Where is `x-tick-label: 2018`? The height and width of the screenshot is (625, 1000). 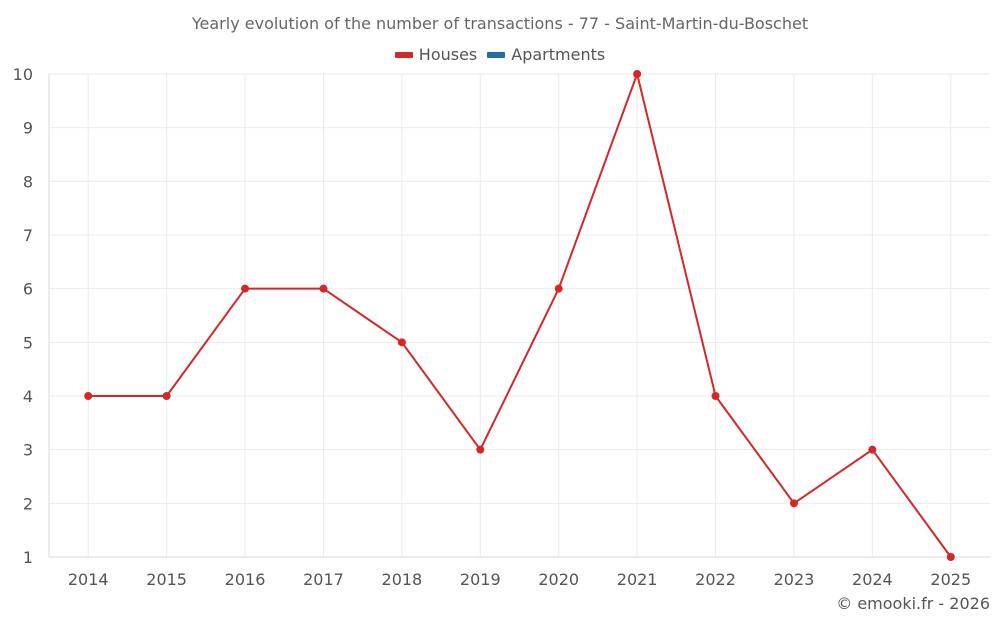 x-tick-label: 2018 is located at coordinates (402, 579).